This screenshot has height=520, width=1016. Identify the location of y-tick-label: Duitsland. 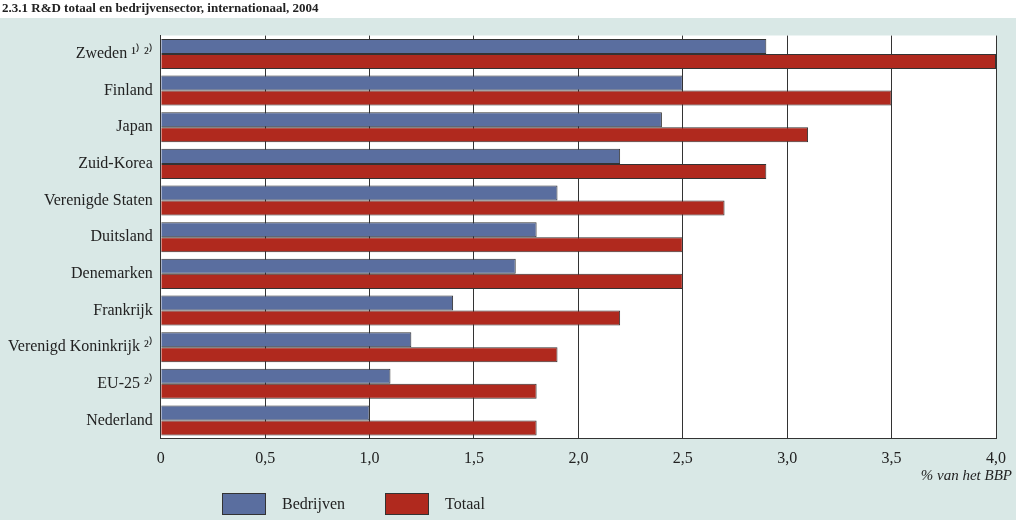
(121, 236).